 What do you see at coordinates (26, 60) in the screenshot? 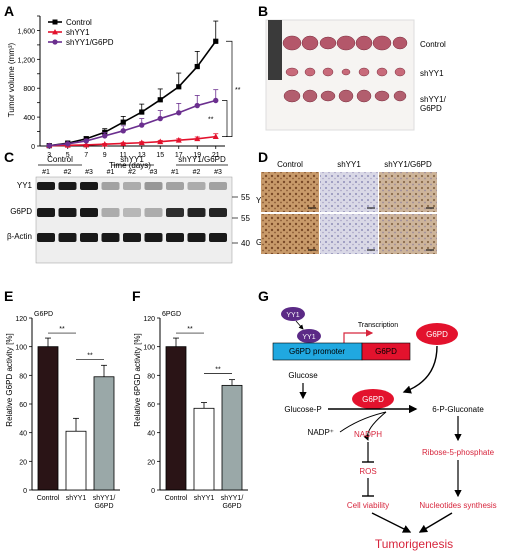
I see `chart-a-ytick-label: 1,200` at bounding box center [26, 60].